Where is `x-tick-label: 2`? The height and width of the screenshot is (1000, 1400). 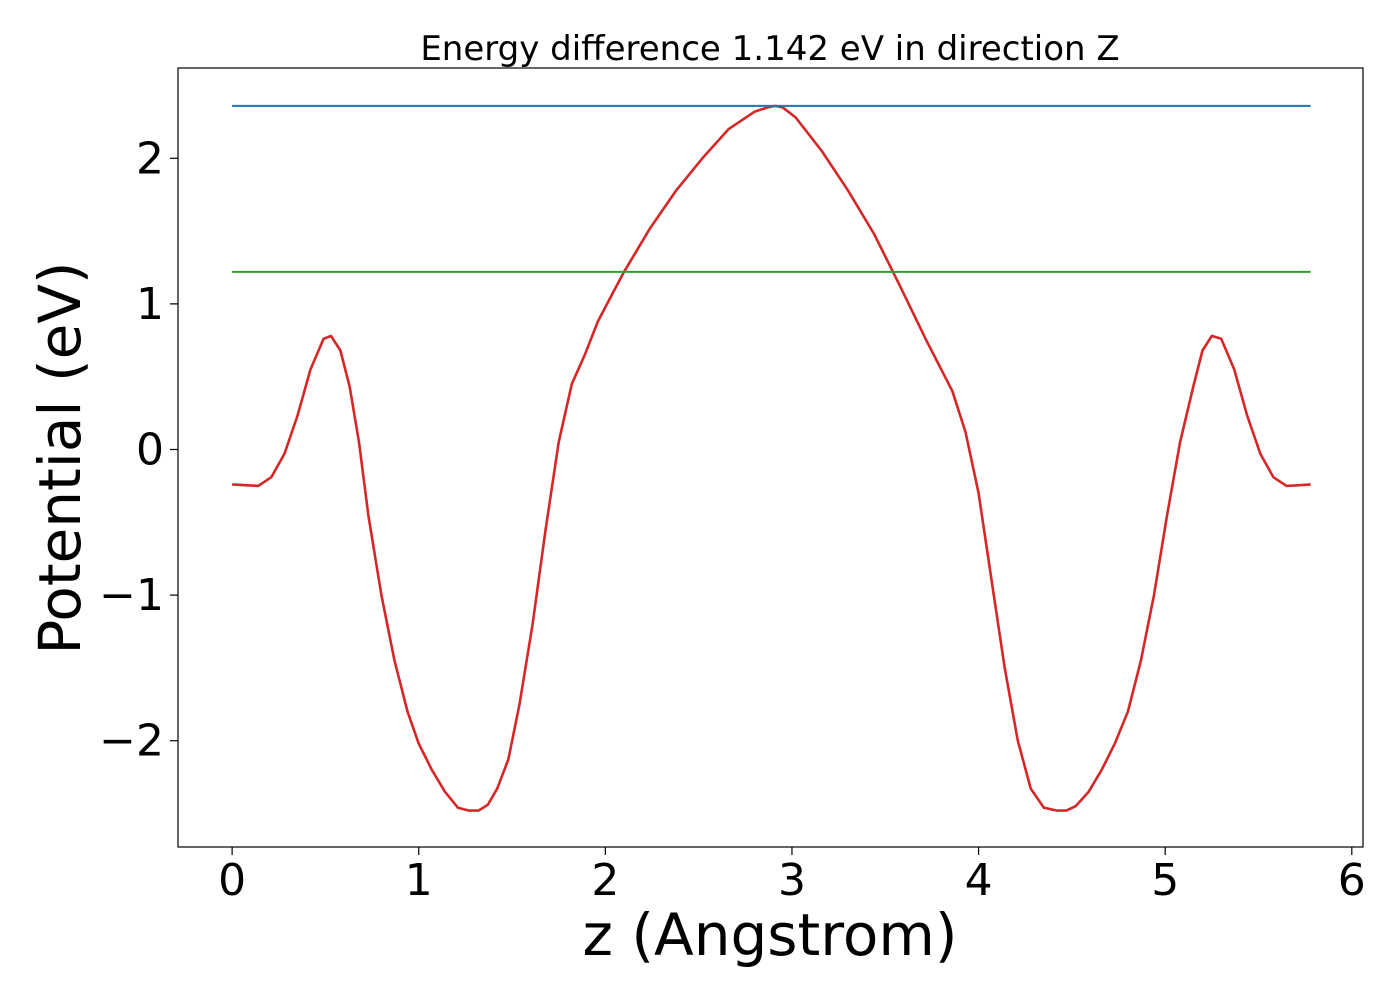 x-tick-label: 2 is located at coordinates (605, 880).